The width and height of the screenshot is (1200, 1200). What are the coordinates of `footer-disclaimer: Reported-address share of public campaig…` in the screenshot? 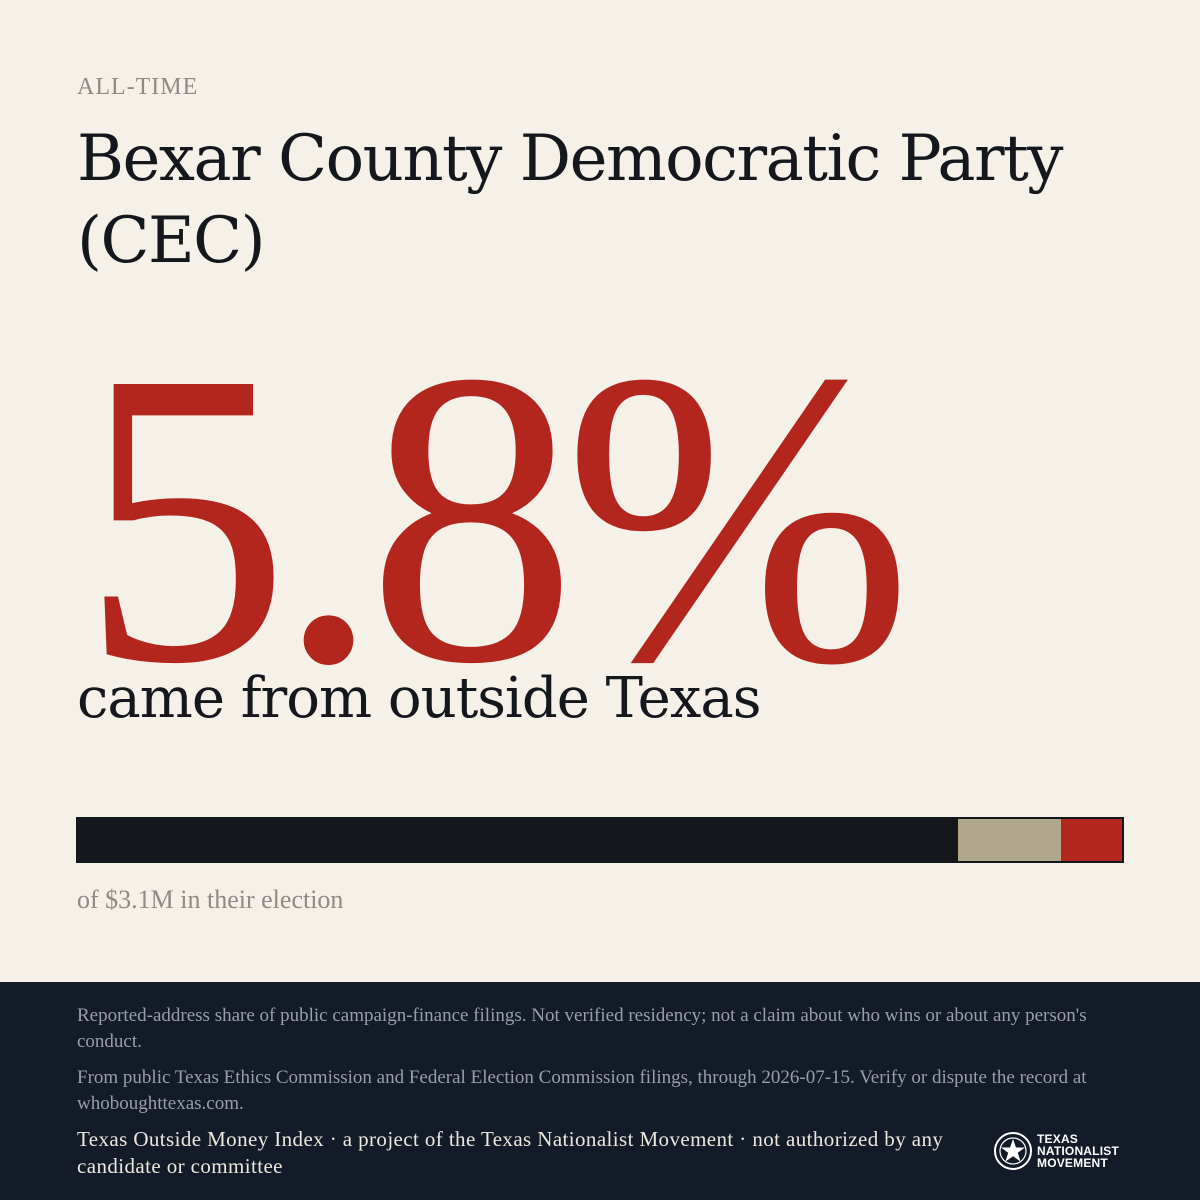 It's located at (582, 1028).